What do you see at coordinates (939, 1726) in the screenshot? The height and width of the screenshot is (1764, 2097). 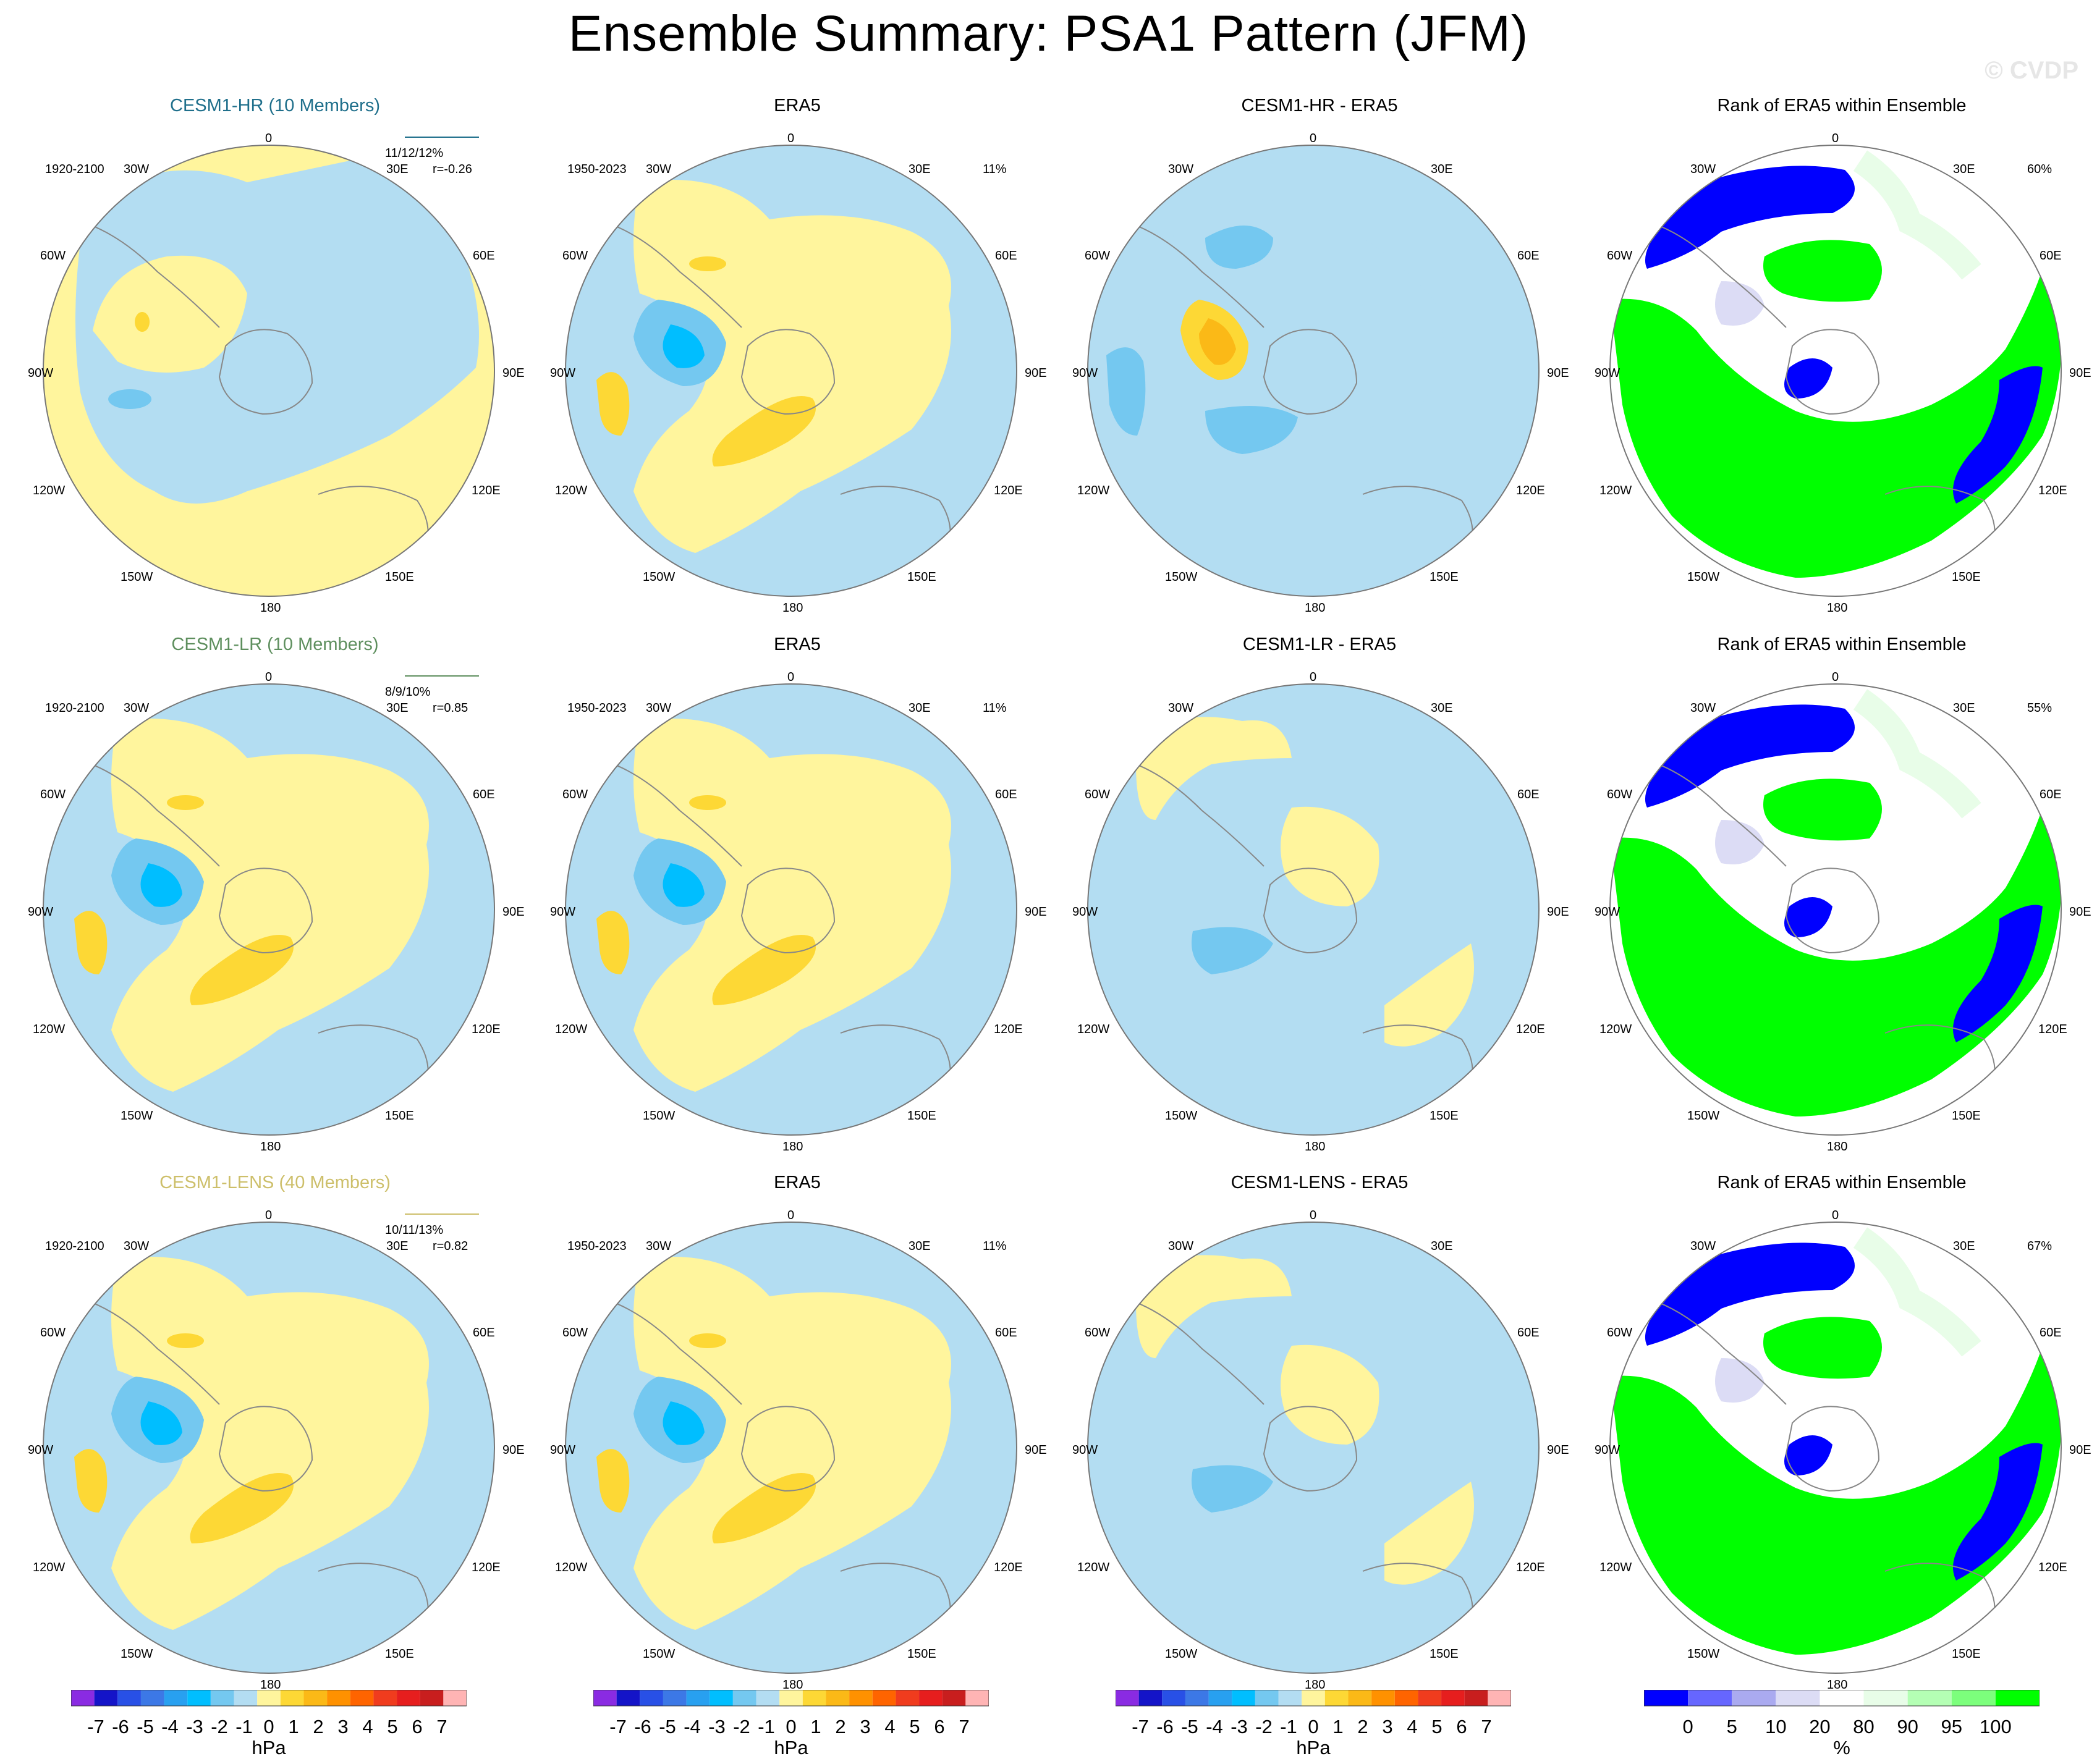 I see `colorbar-tick: 6` at bounding box center [939, 1726].